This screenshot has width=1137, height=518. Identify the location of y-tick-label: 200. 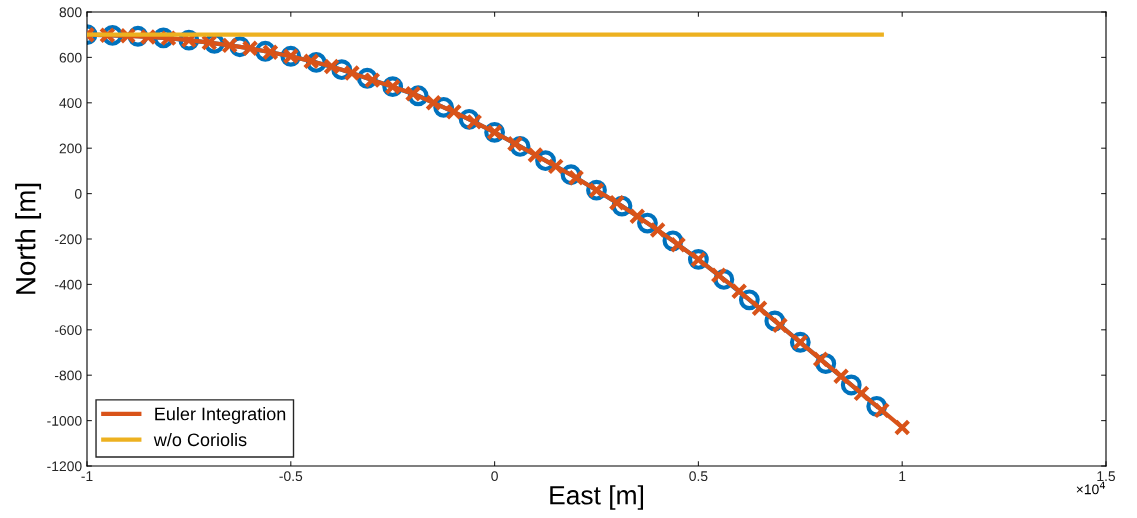
(70, 148).